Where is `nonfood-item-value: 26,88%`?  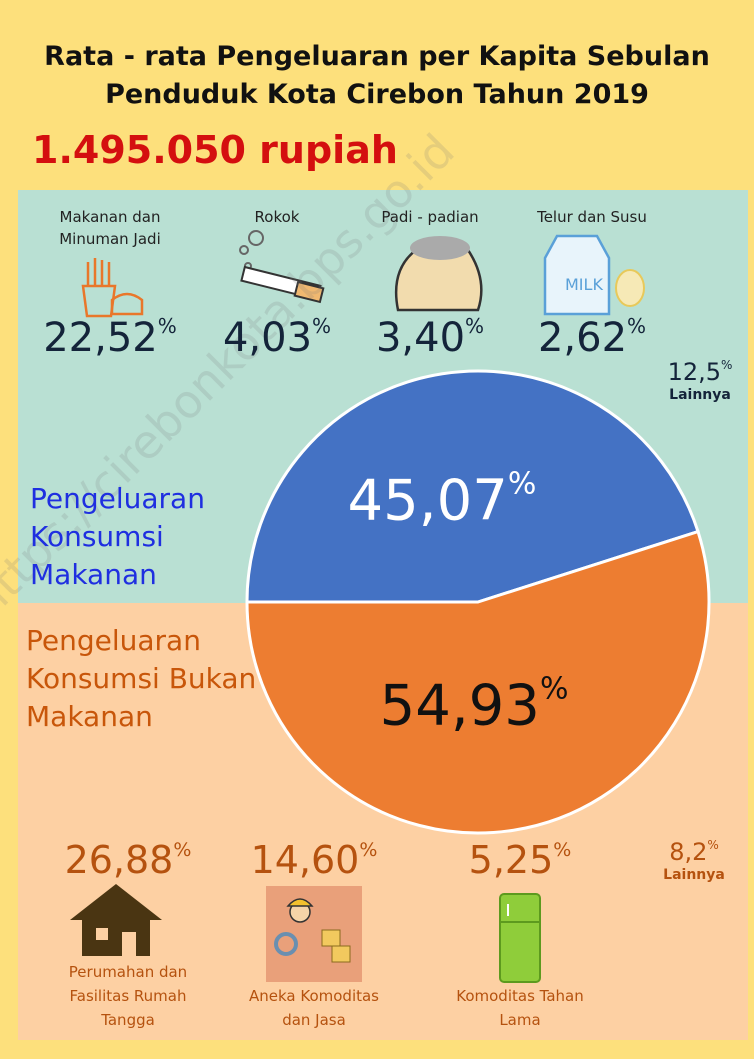 nonfood-item-value: 26,88% is located at coordinates (128, 860).